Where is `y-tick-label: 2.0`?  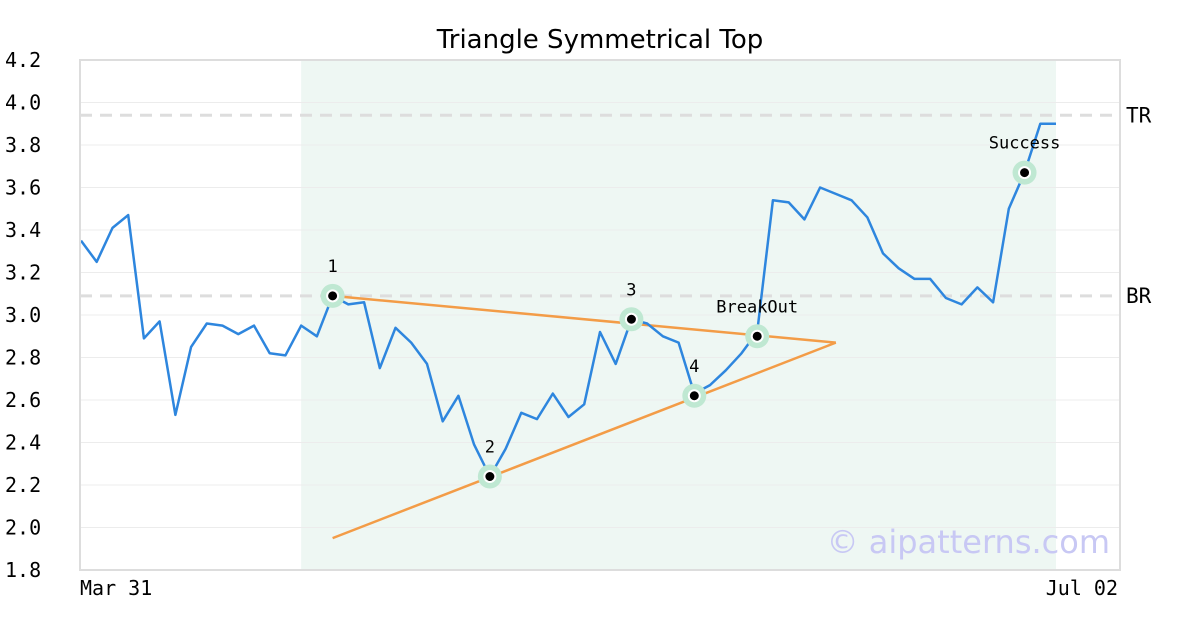
y-tick-label: 2.0 is located at coordinates (23, 528).